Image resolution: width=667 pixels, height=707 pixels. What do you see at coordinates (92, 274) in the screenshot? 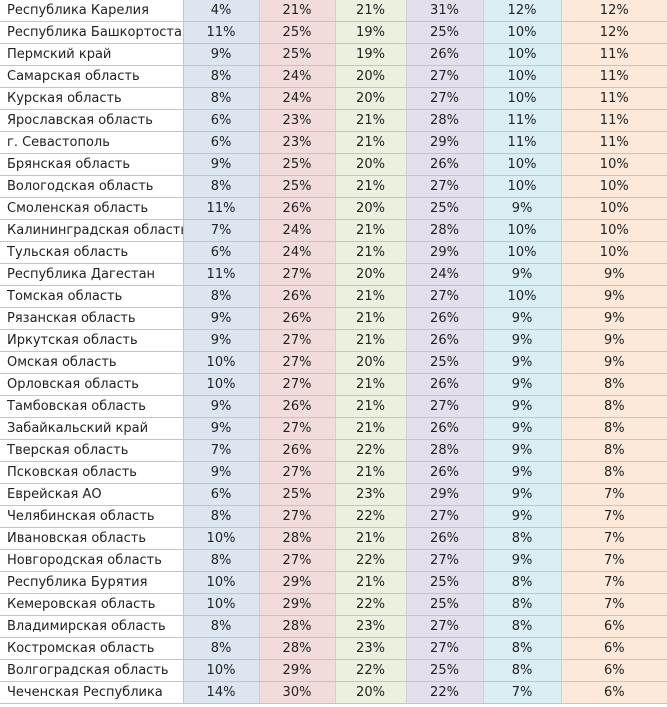
I see `region-cell: Республика Дагестан` at bounding box center [92, 274].